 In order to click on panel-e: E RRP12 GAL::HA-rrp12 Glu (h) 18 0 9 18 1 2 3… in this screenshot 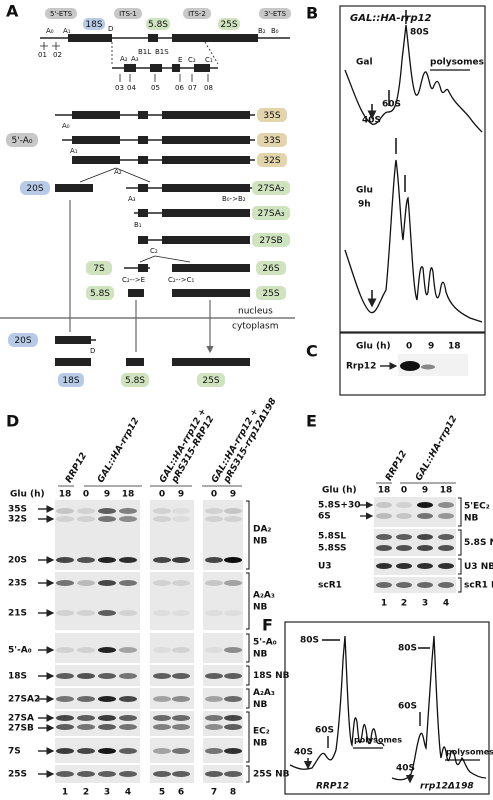, I will do `click(399, 510)`.